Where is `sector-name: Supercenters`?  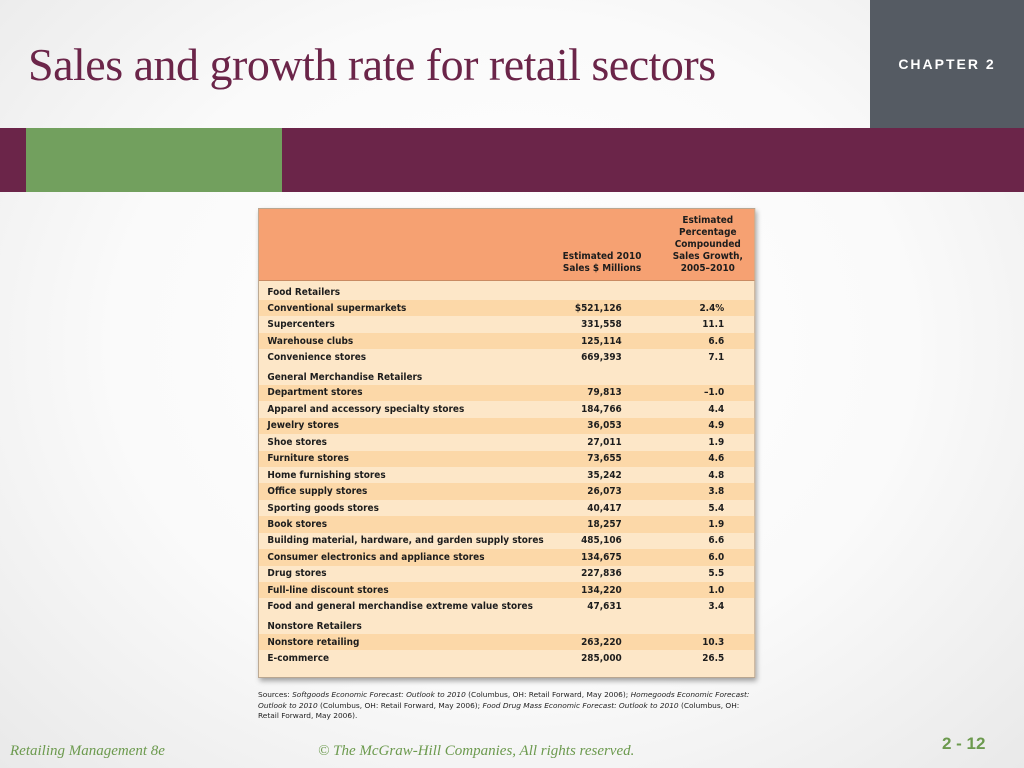 sector-name: Supercenters is located at coordinates (301, 325).